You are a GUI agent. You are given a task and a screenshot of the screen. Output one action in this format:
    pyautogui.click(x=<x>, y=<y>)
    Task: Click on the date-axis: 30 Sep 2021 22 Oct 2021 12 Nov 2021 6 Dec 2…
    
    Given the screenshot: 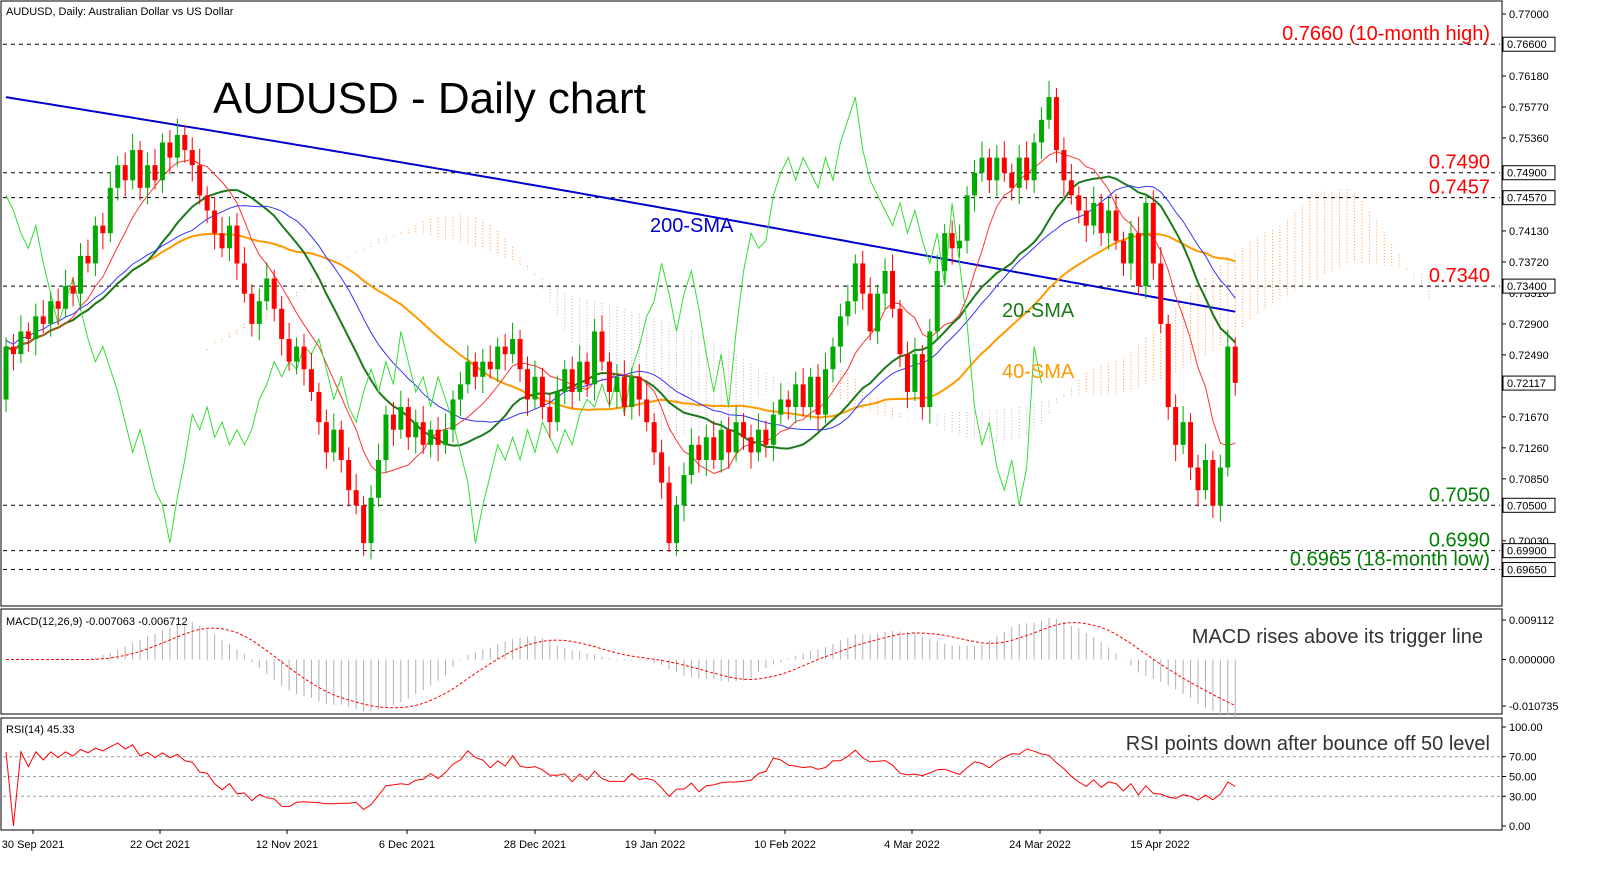 What is the action you would take?
    pyautogui.click(x=596, y=840)
    